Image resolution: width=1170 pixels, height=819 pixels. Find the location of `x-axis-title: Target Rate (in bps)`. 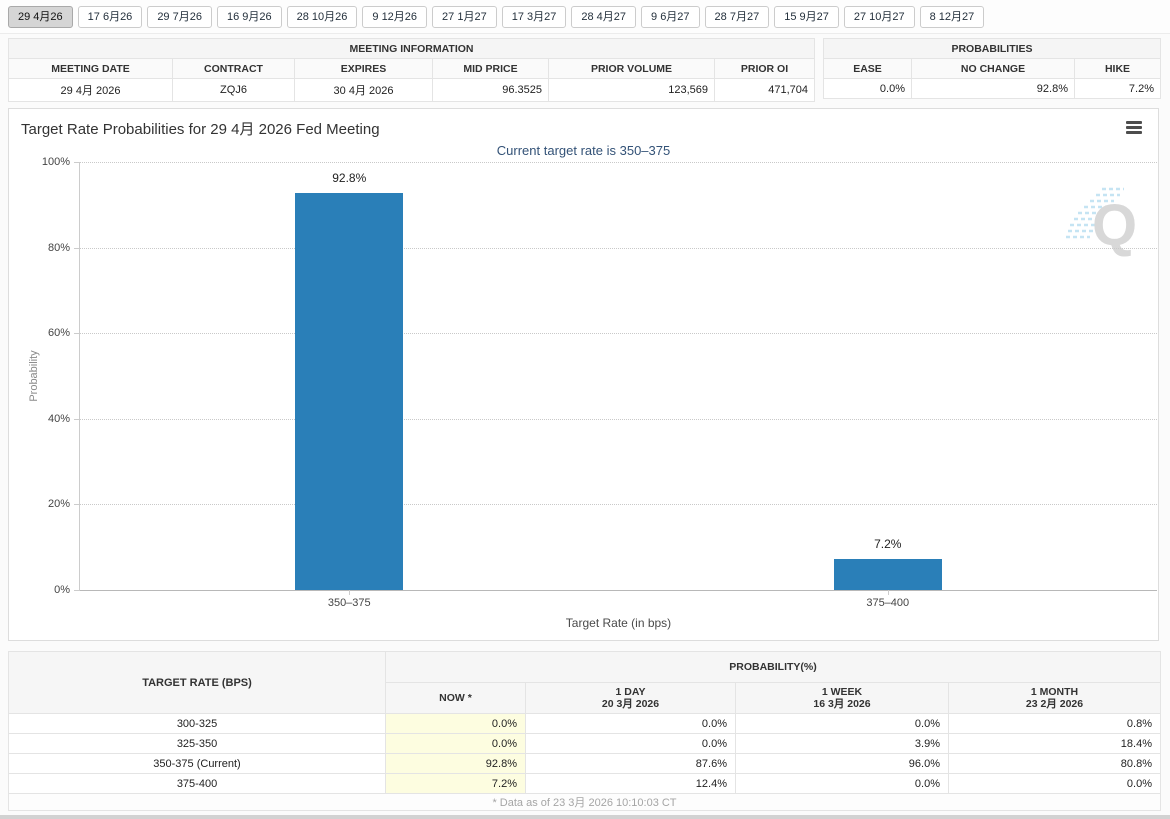

x-axis-title: Target Rate (in bps) is located at coordinates (618, 623).